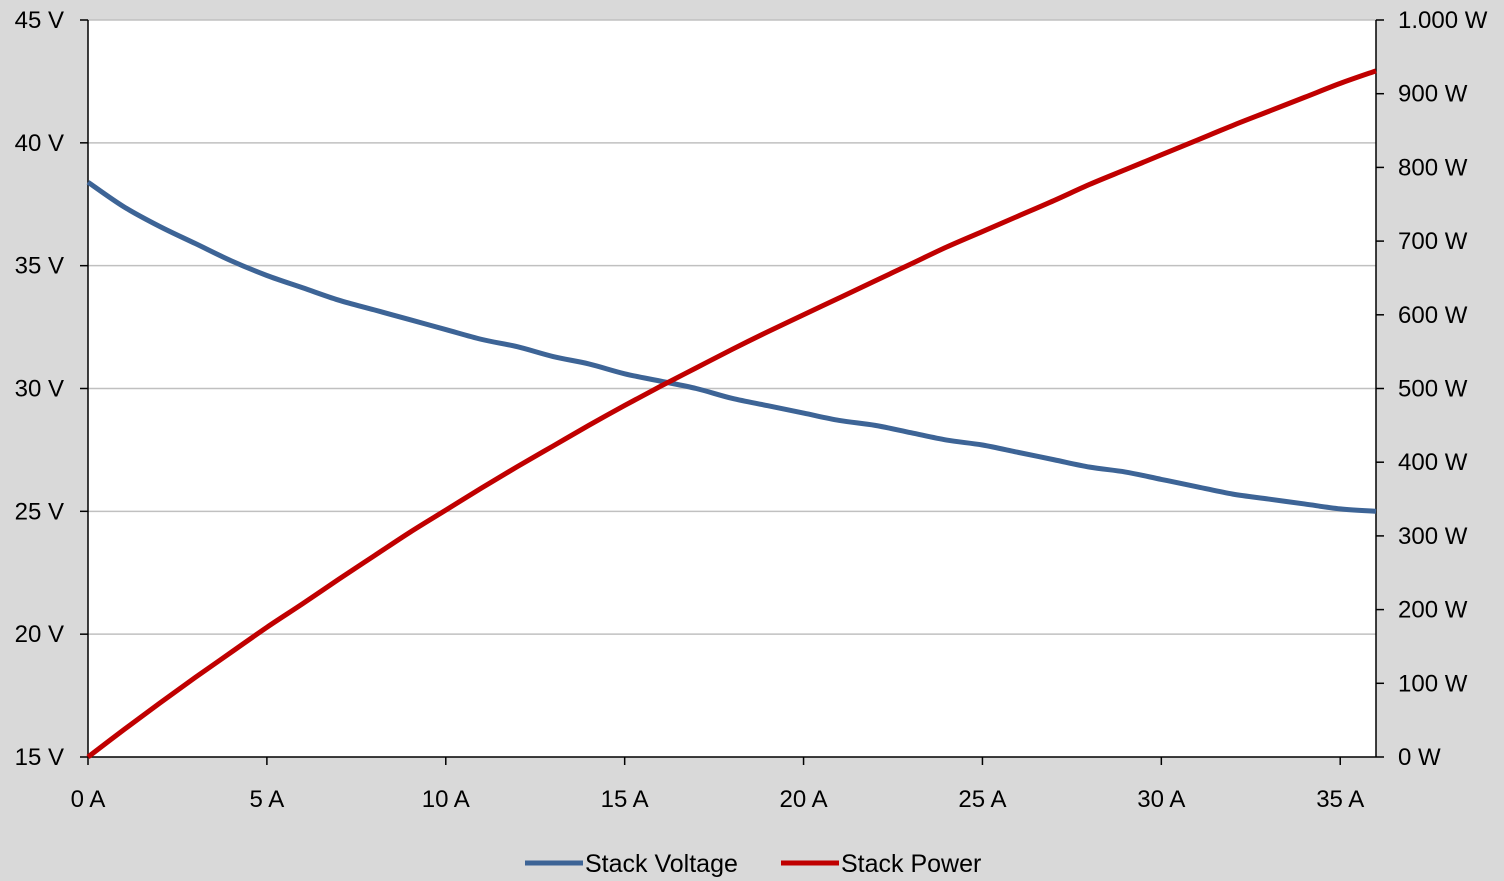 The height and width of the screenshot is (881, 1504). I want to click on x-tick-label: 10 A, so click(446, 799).